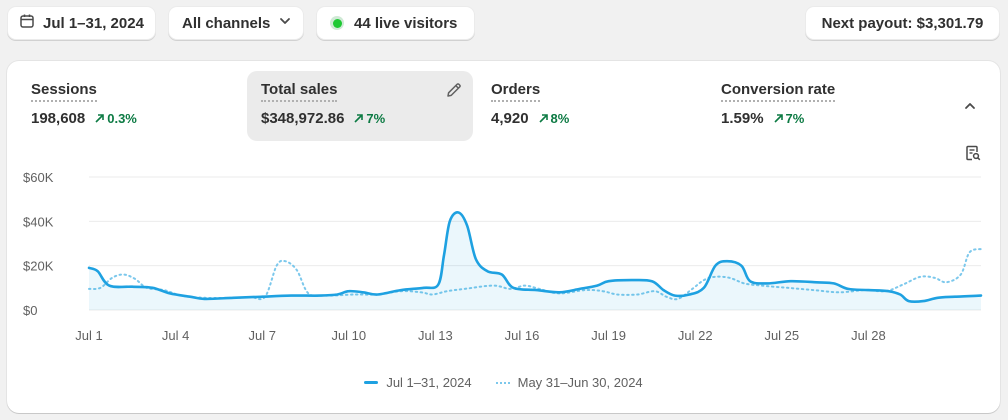 Image resolution: width=1008 pixels, height=420 pixels. Describe the element at coordinates (226, 23) in the screenshot. I see `channels-label: All channels` at that location.